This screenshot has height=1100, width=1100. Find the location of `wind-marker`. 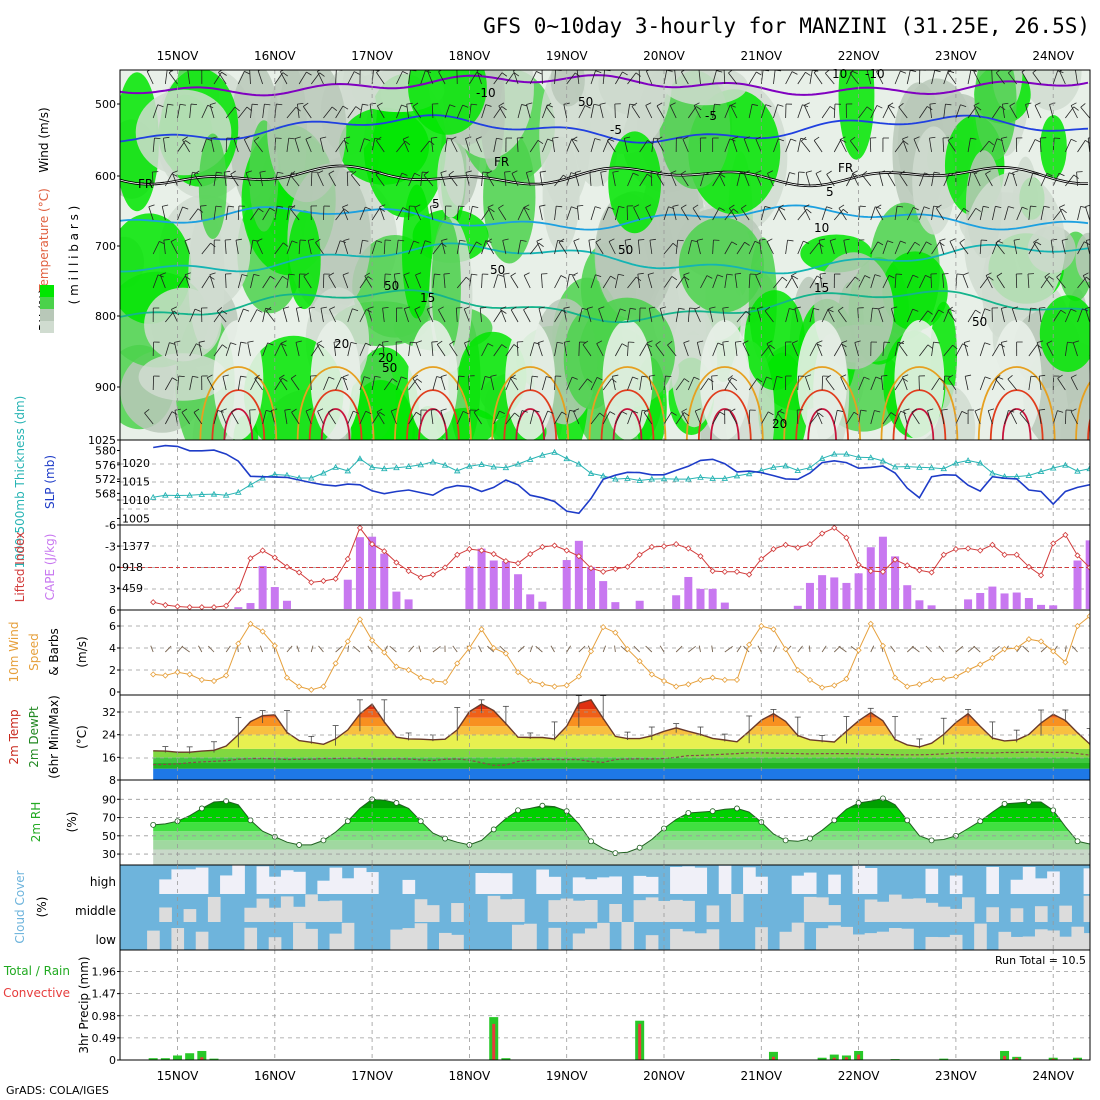

wind-marker is located at coordinates (177, 672).